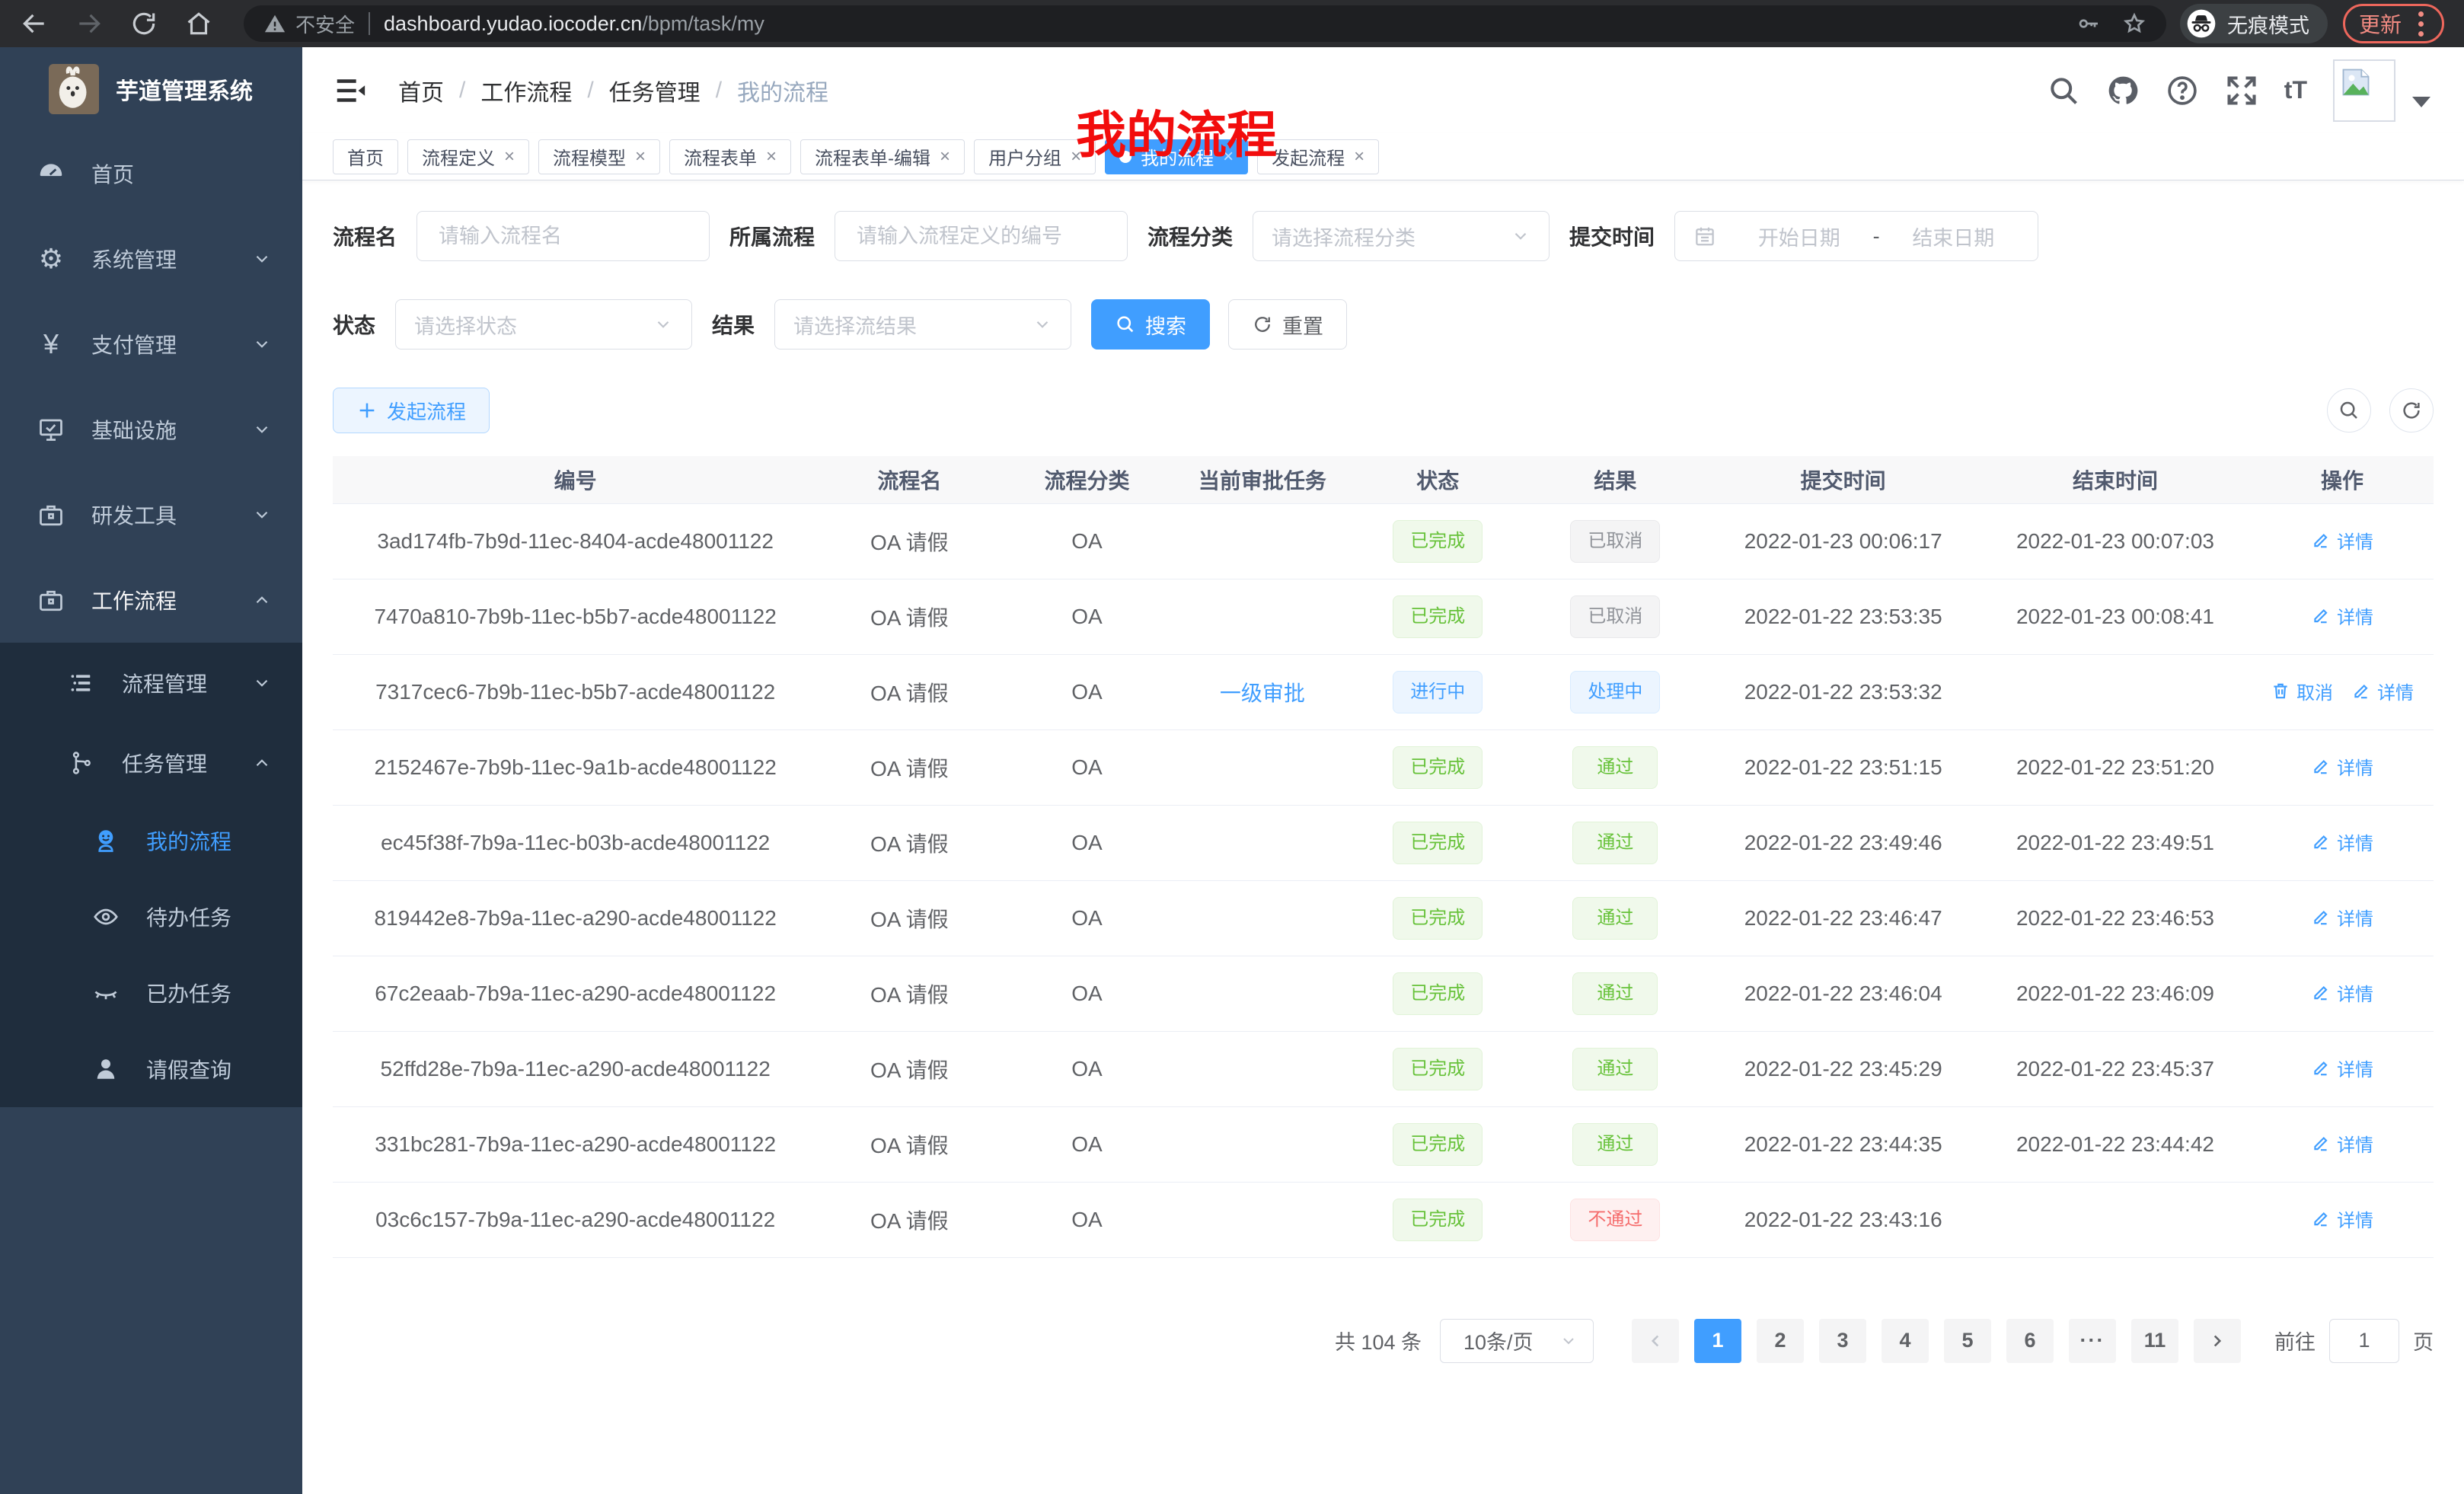 The image size is (2464, 1494). Describe the element at coordinates (113, 175) in the screenshot. I see `sidebar-item-label: 首页` at that location.